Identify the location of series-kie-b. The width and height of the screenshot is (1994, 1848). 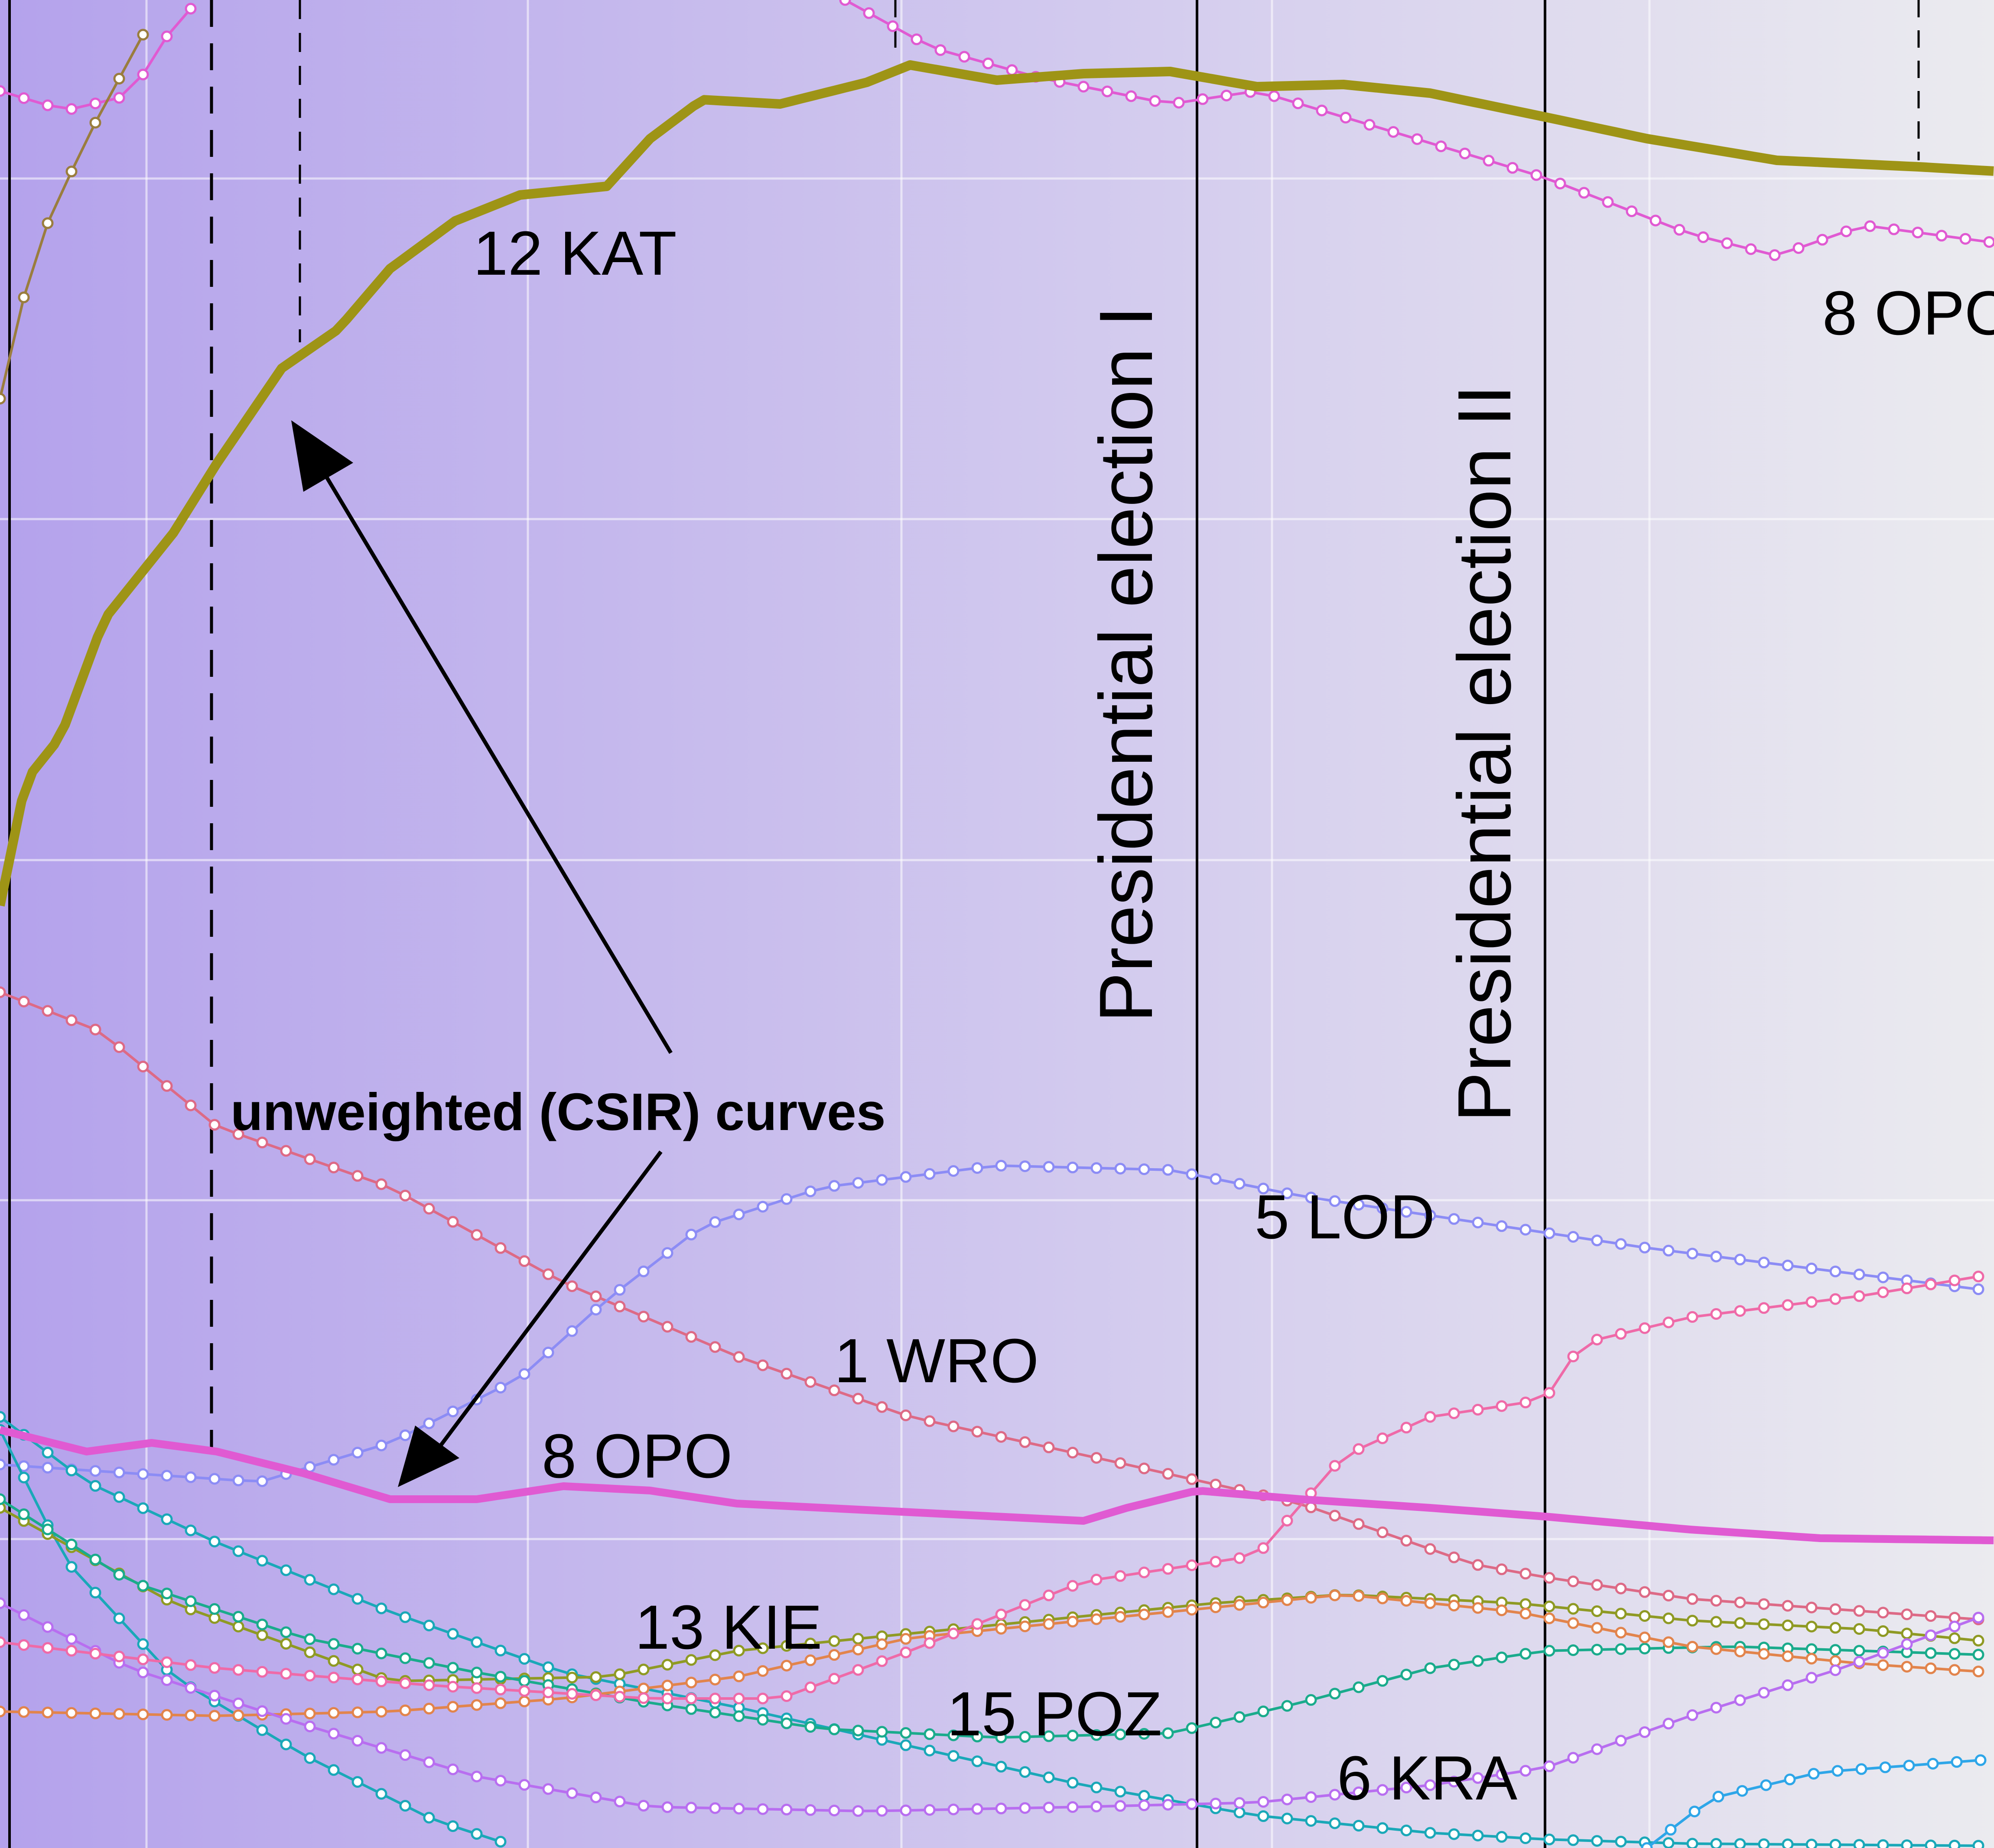
(253, 1636).